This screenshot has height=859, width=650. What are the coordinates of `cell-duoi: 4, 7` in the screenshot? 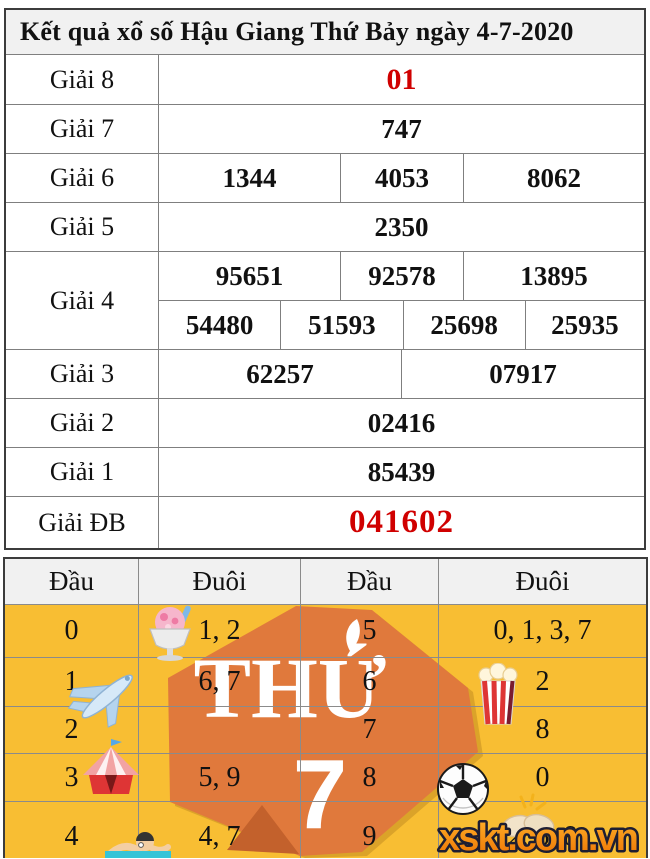 It's located at (219, 830).